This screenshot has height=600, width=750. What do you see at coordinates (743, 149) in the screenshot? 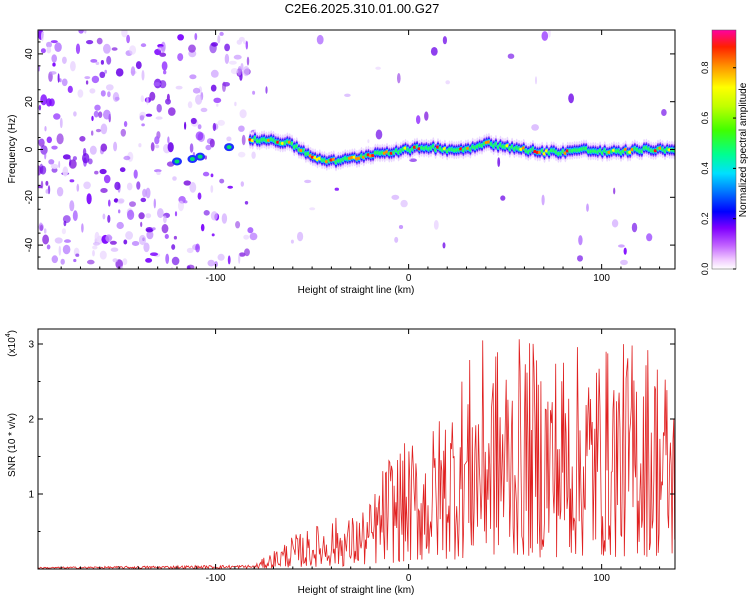
I see `colorbar-label: Normalized spectral amplitude` at bounding box center [743, 149].